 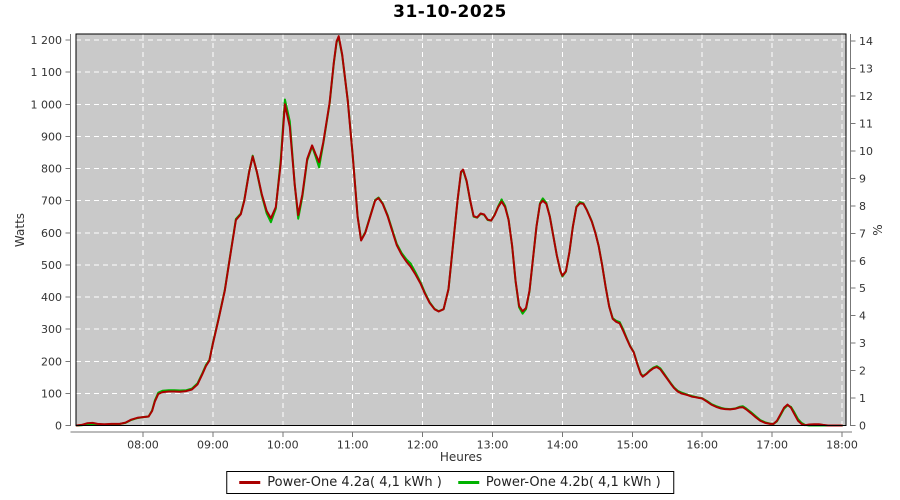 I want to click on svg-text: 1 200, so click(x=47, y=40).